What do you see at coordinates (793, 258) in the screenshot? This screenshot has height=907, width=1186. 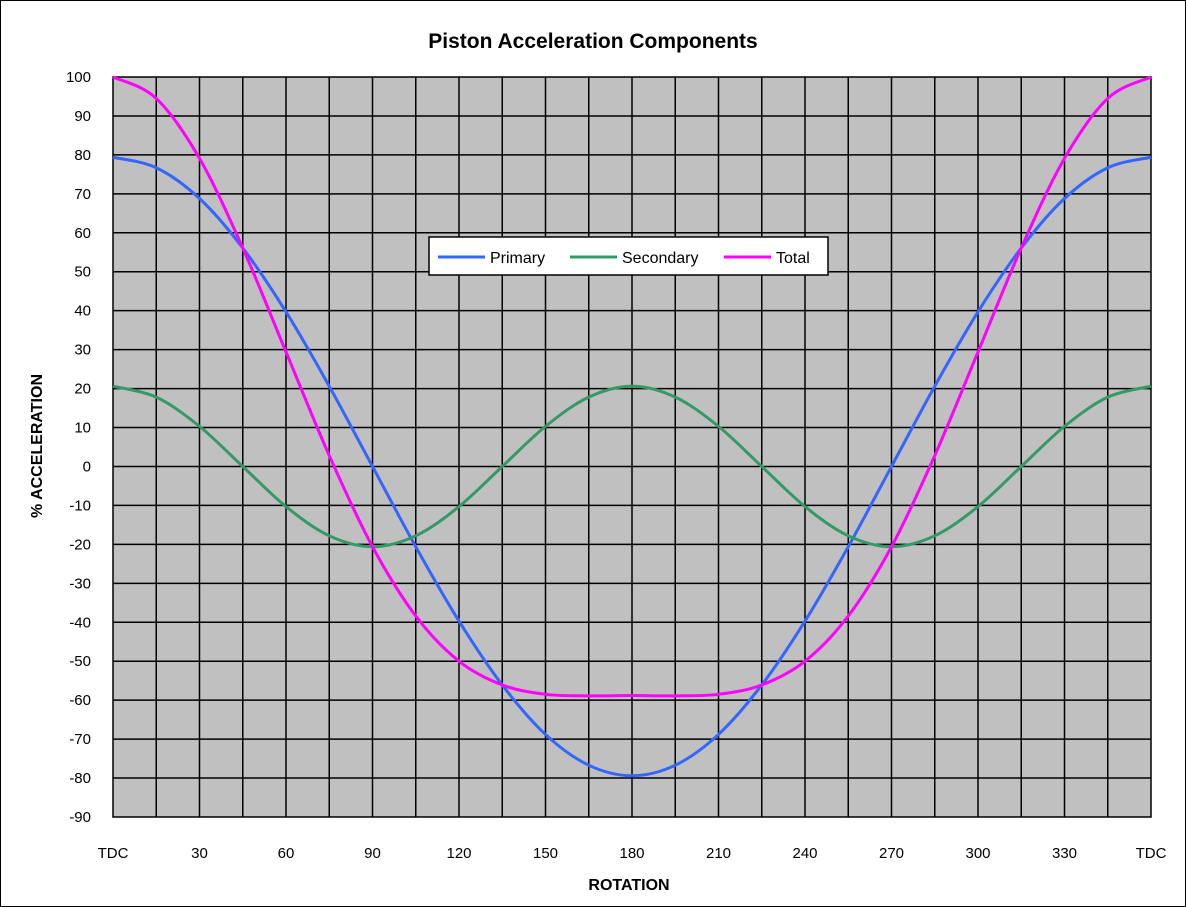 I see `legend-label-total: Total` at bounding box center [793, 258].